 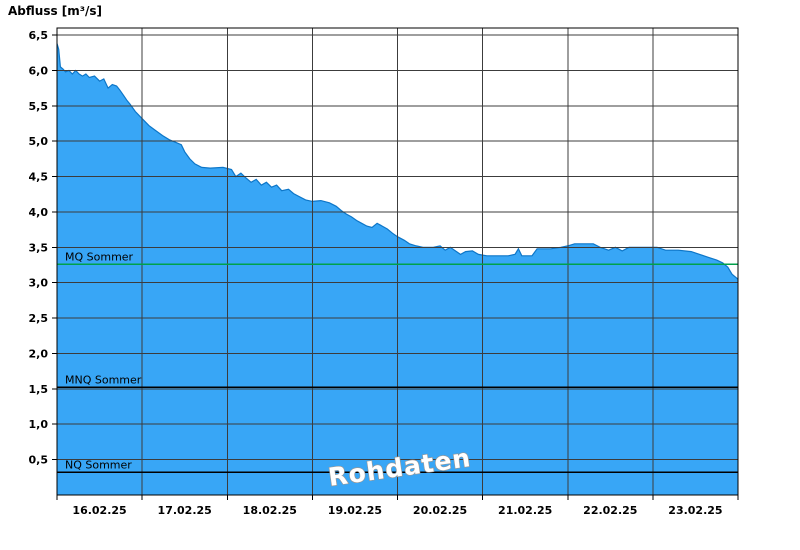 What do you see at coordinates (355, 510) in the screenshot?
I see `x-tick-label: 19.02.25` at bounding box center [355, 510].